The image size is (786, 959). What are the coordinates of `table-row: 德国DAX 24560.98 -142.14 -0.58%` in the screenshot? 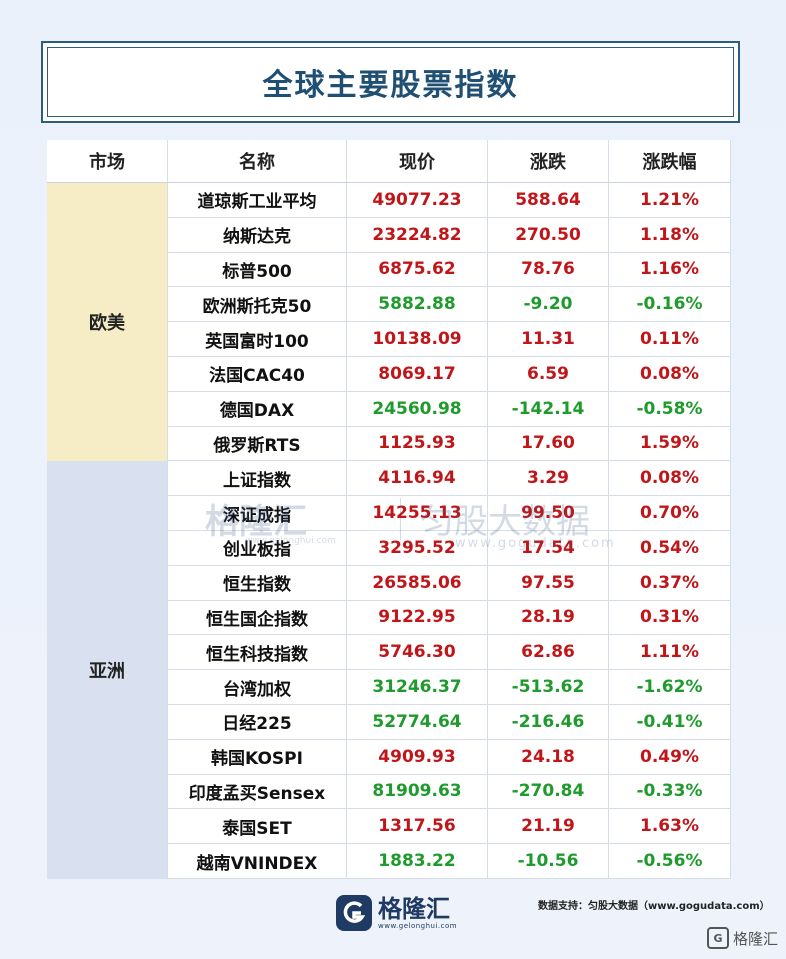 It's located at (449, 409).